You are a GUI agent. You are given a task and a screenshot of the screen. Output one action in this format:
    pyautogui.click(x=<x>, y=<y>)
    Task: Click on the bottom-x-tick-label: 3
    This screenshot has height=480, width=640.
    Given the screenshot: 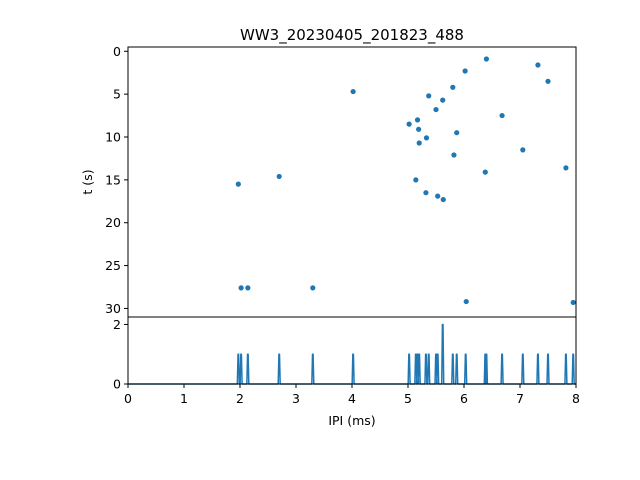 What is the action you would take?
    pyautogui.click(x=296, y=398)
    